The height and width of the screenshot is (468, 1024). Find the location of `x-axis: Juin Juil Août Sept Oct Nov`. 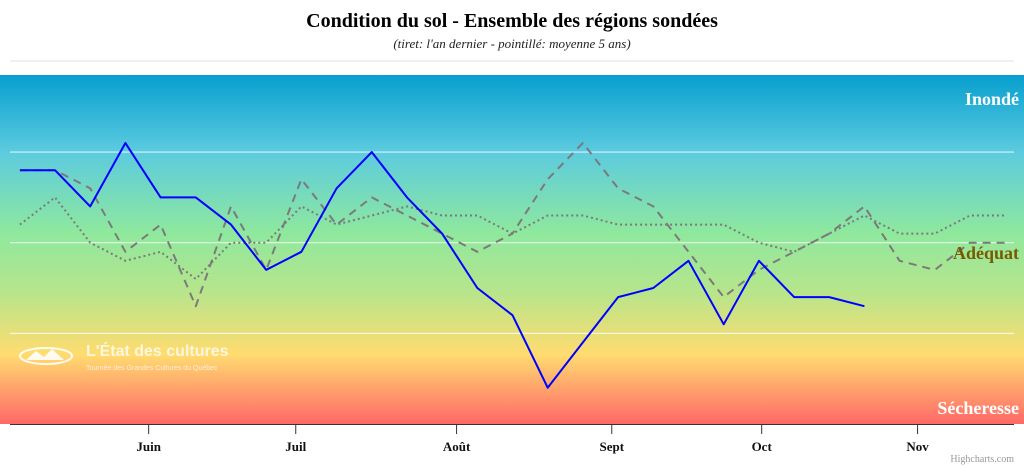

x-axis: Juin Juil Août Sept Oct Nov is located at coordinates (532, 439).